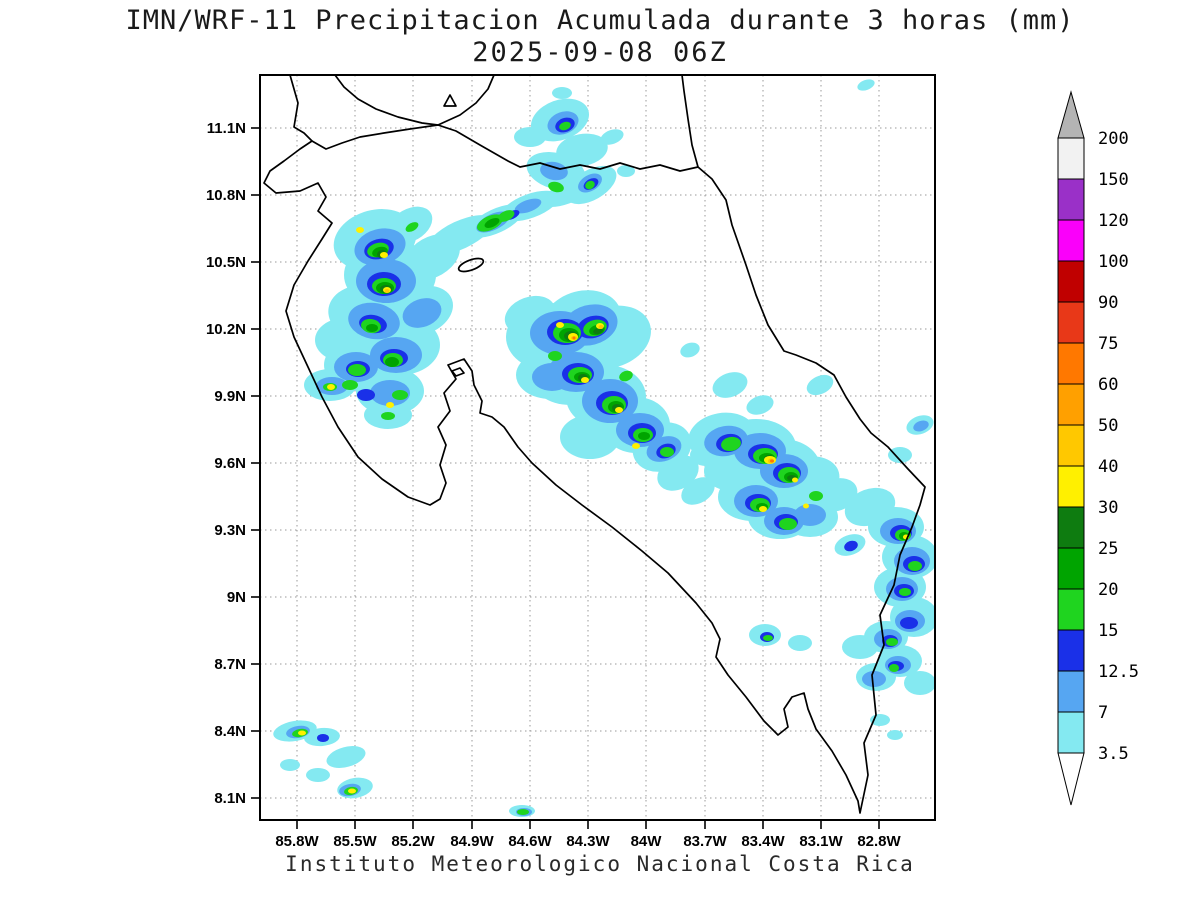  What do you see at coordinates (1071, 779) in the screenshot?
I see `colorbar-bottom-arrow` at bounding box center [1071, 779].